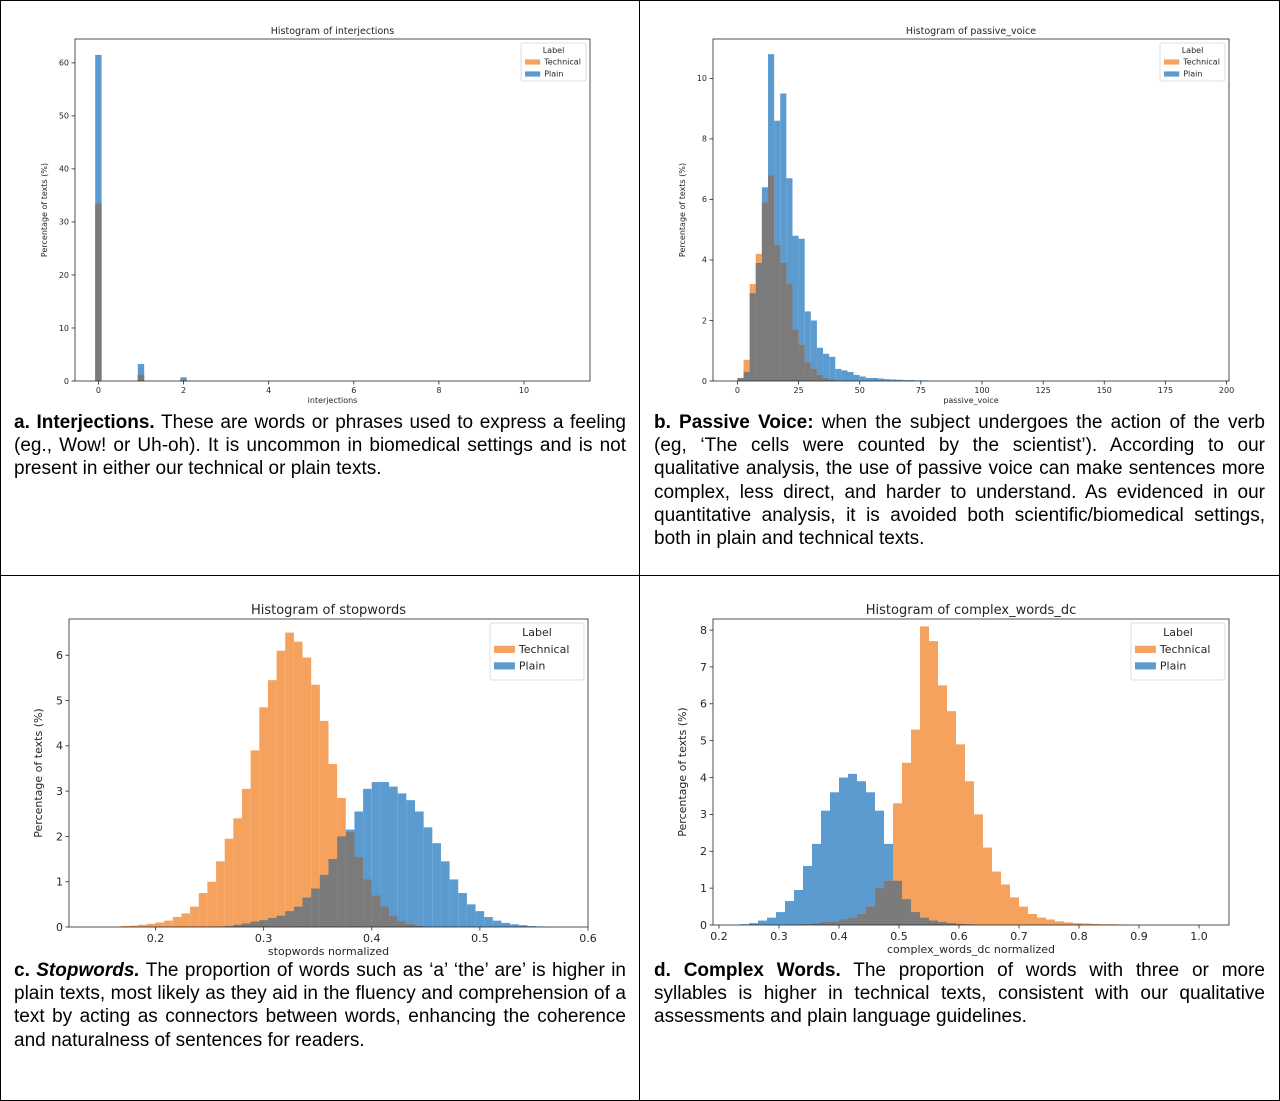 The image size is (1280, 1101). I want to click on x-tick-label: 0.4, so click(372, 938).